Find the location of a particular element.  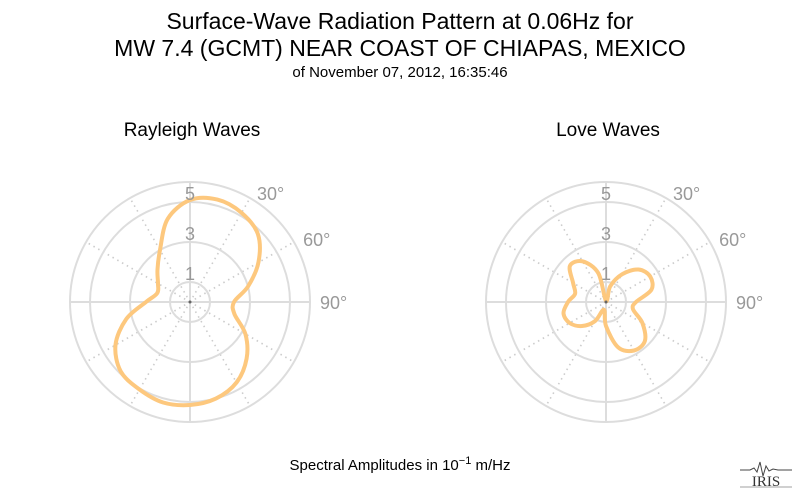

units-exponent: −1 is located at coordinates (465, 461).